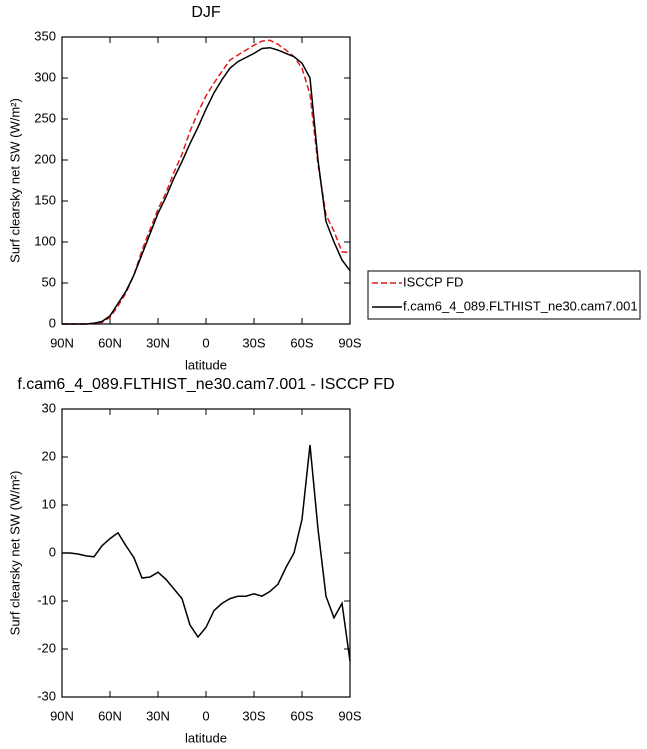 The width and height of the screenshot is (647, 749). What do you see at coordinates (45, 158) in the screenshot?
I see `y-tick-label: 200` at bounding box center [45, 158].